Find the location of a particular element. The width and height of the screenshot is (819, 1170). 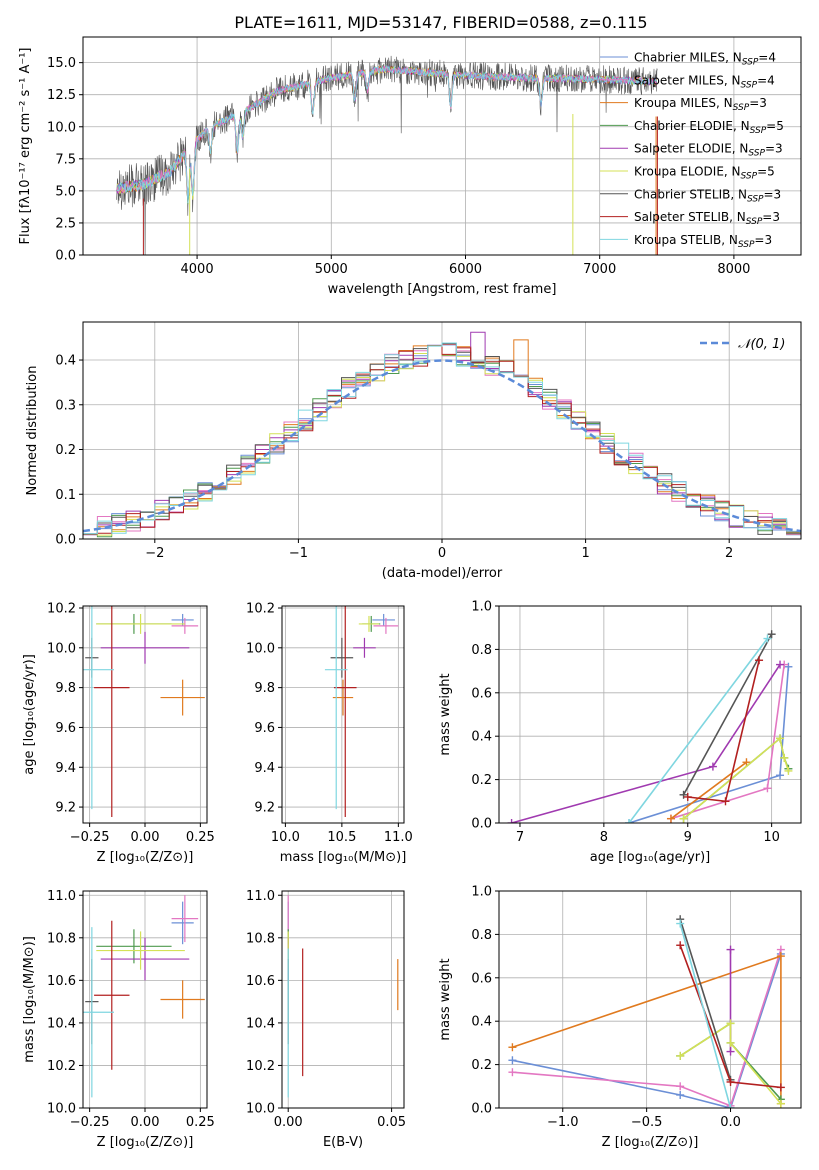

y-tick-label: 9.8 is located at coordinates (65, 688).